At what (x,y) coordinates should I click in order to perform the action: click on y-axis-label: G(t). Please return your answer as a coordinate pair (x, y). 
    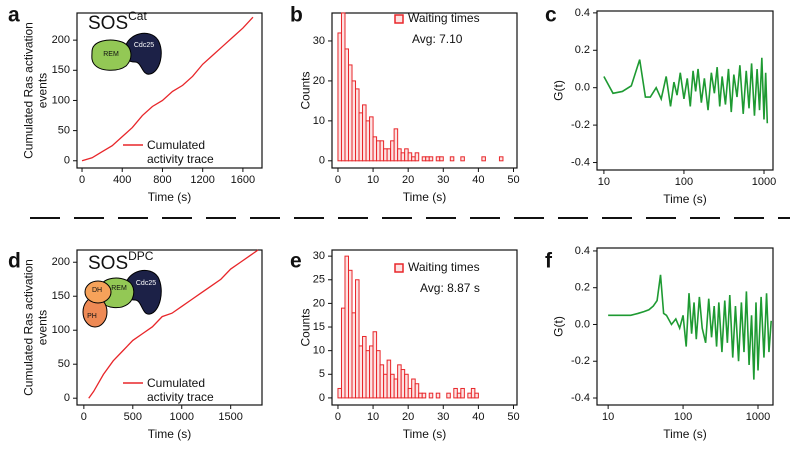
    Looking at the image, I should click on (558, 326).